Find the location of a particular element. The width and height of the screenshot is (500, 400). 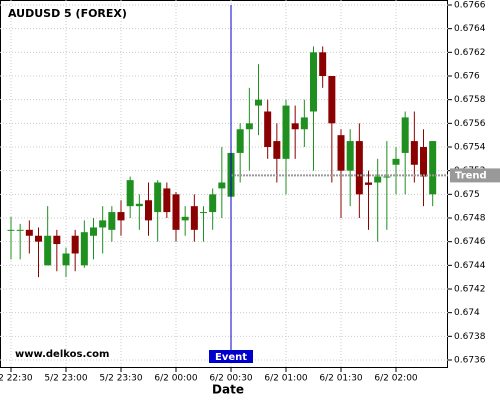

y-tick-label: 0.6762 is located at coordinates (470, 53).